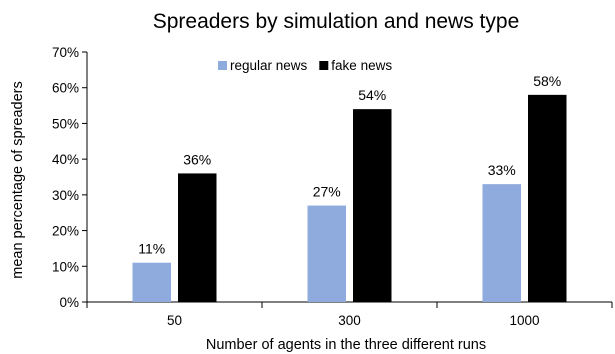  Describe the element at coordinates (269, 65) in the screenshot. I see `legend-label: regular news` at that location.